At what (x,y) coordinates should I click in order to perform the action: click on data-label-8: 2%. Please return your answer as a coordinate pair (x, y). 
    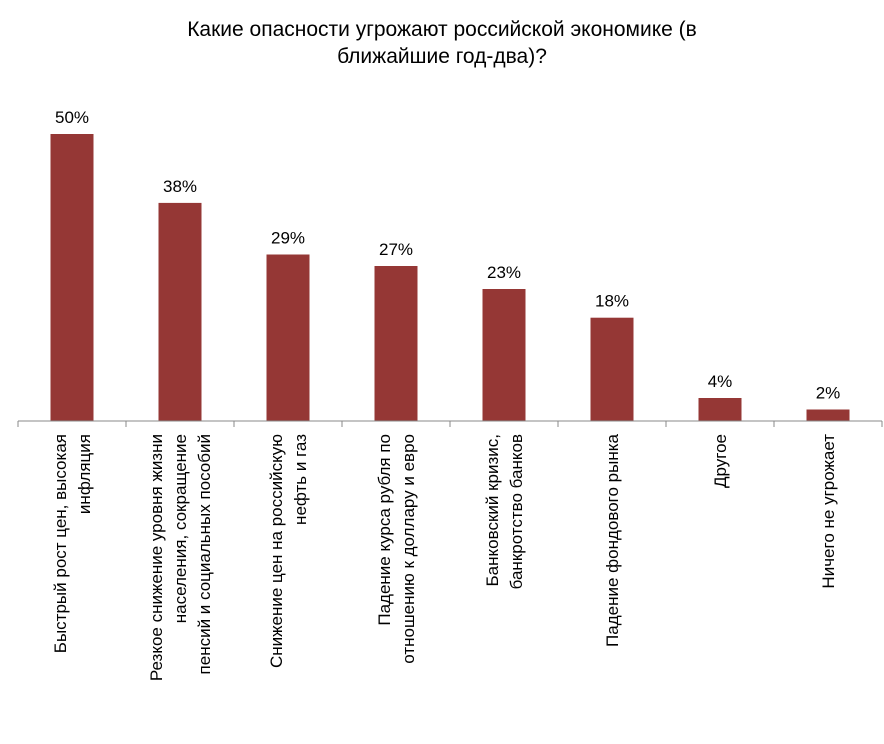
    Looking at the image, I should click on (828, 393).